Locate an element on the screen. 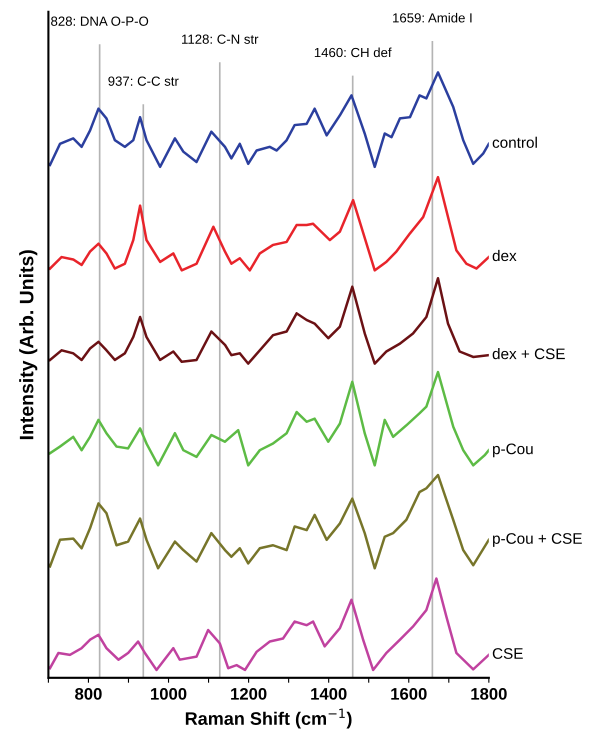  ref-line-label: 828: DNA O-P-O is located at coordinates (99, 21).